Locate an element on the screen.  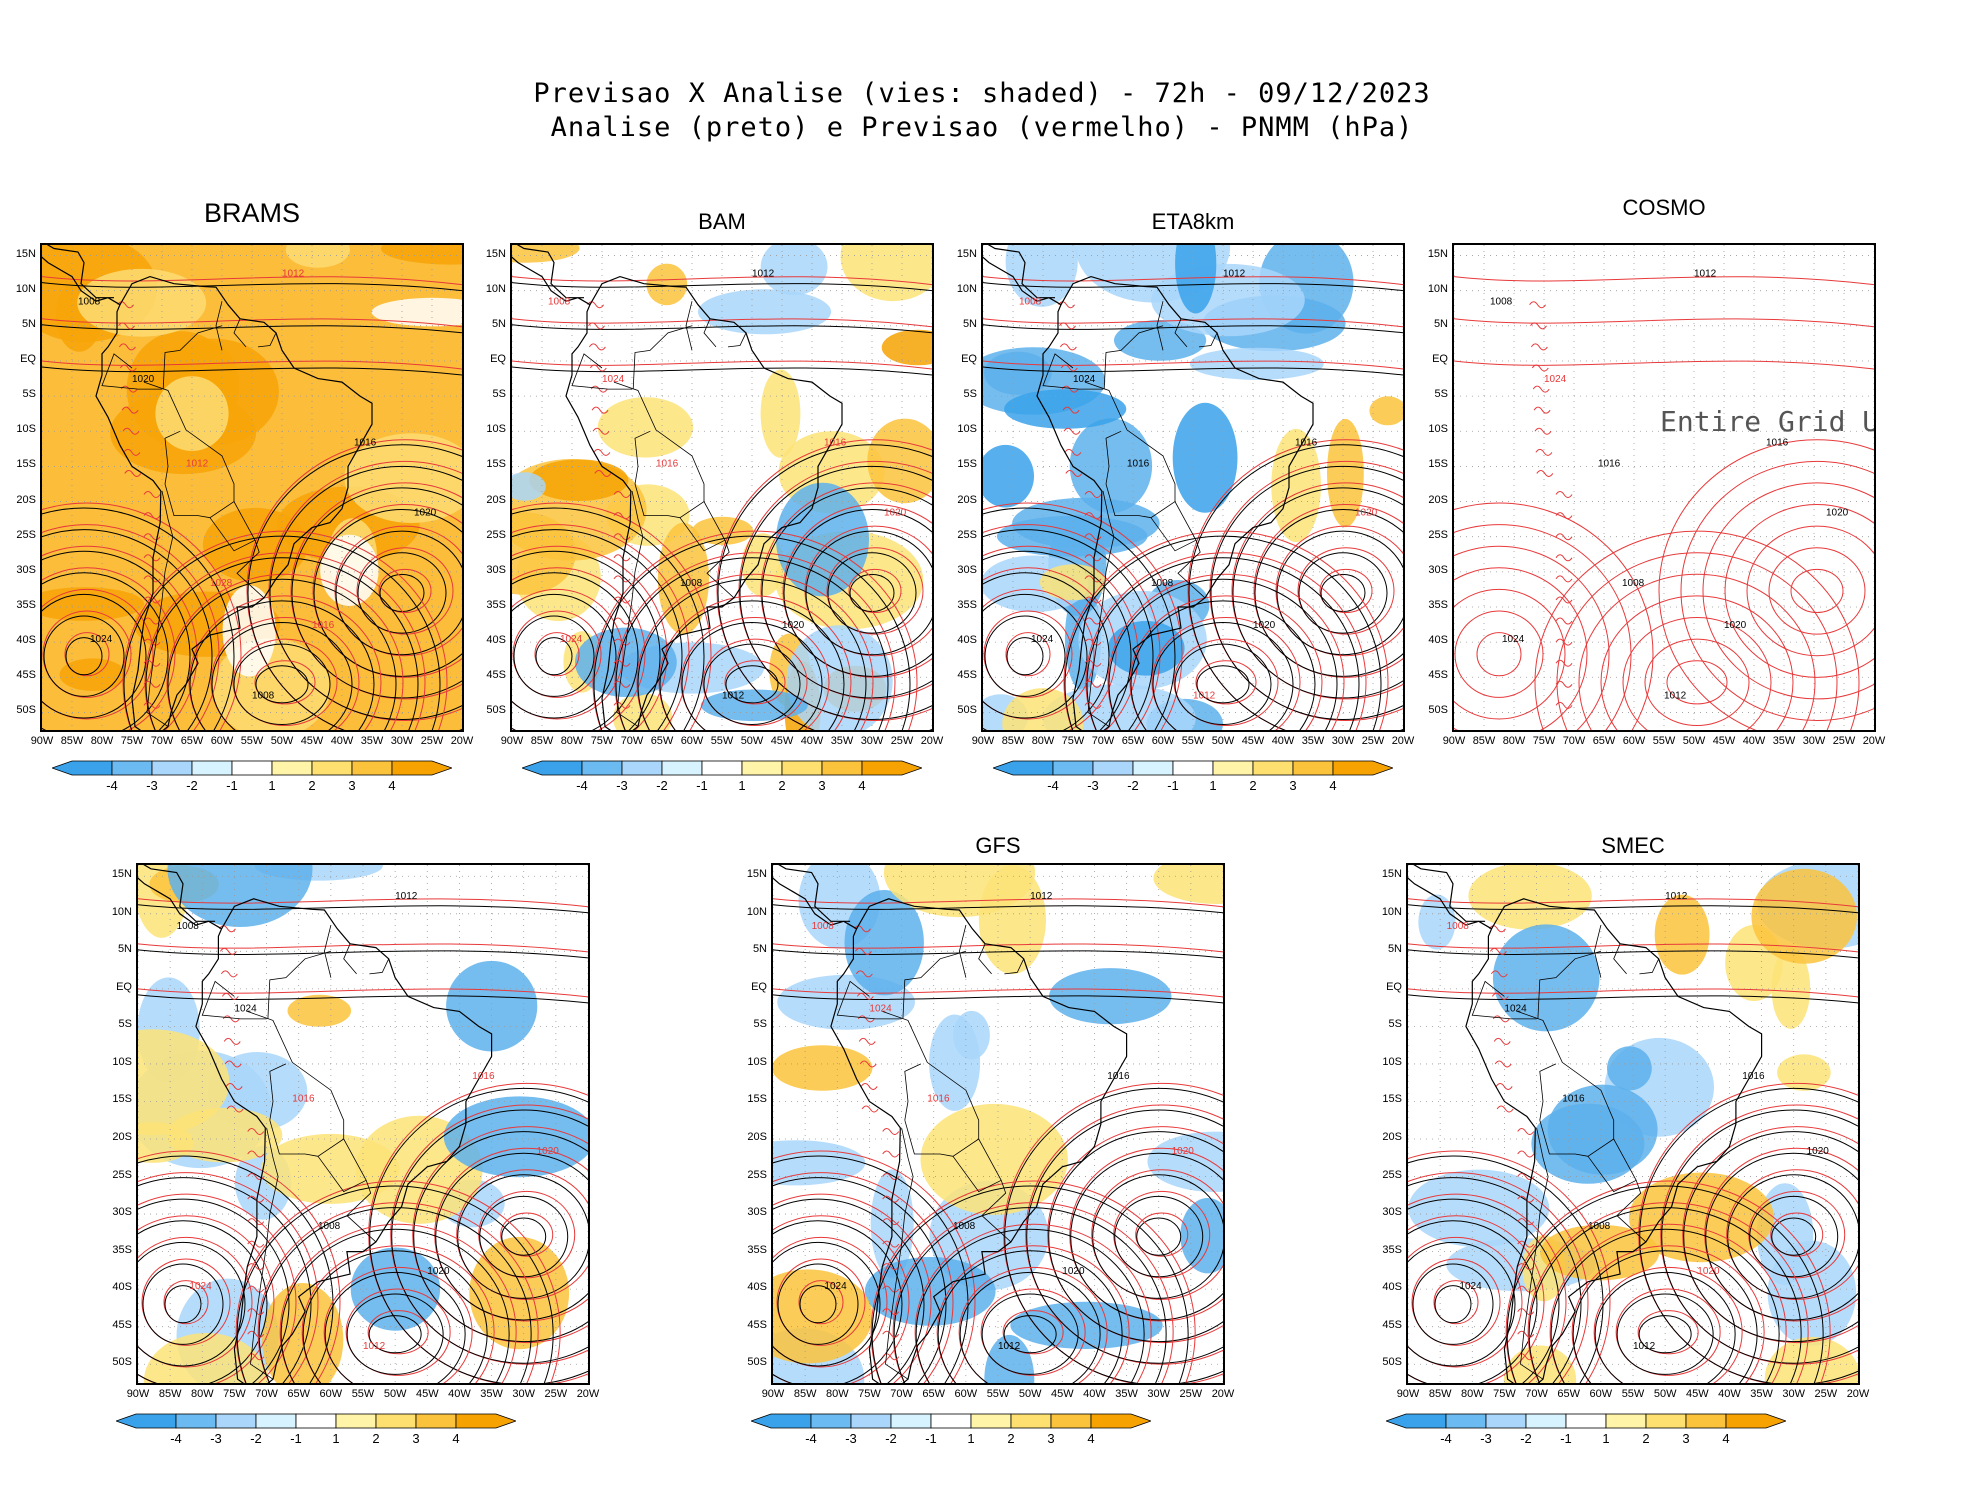
lon-tick-label: 65W is located at coordinates (934, 1394).